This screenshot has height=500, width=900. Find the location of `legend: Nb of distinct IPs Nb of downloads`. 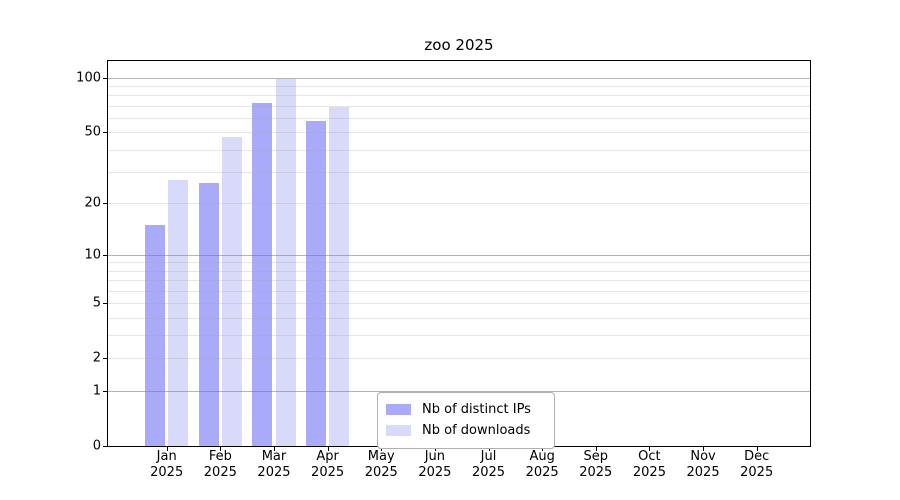

legend: Nb of distinct IPs Nb of downloads is located at coordinates (466, 420).